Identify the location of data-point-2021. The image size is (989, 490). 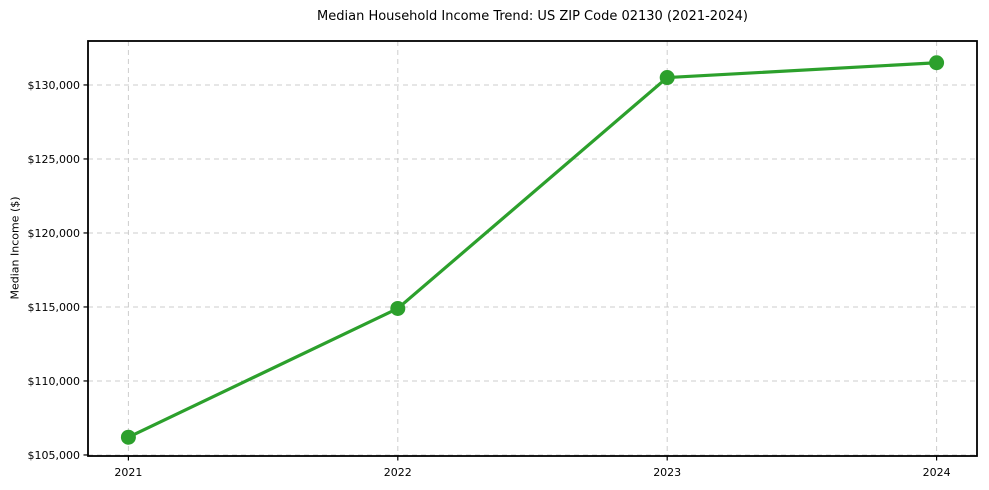
(128, 437).